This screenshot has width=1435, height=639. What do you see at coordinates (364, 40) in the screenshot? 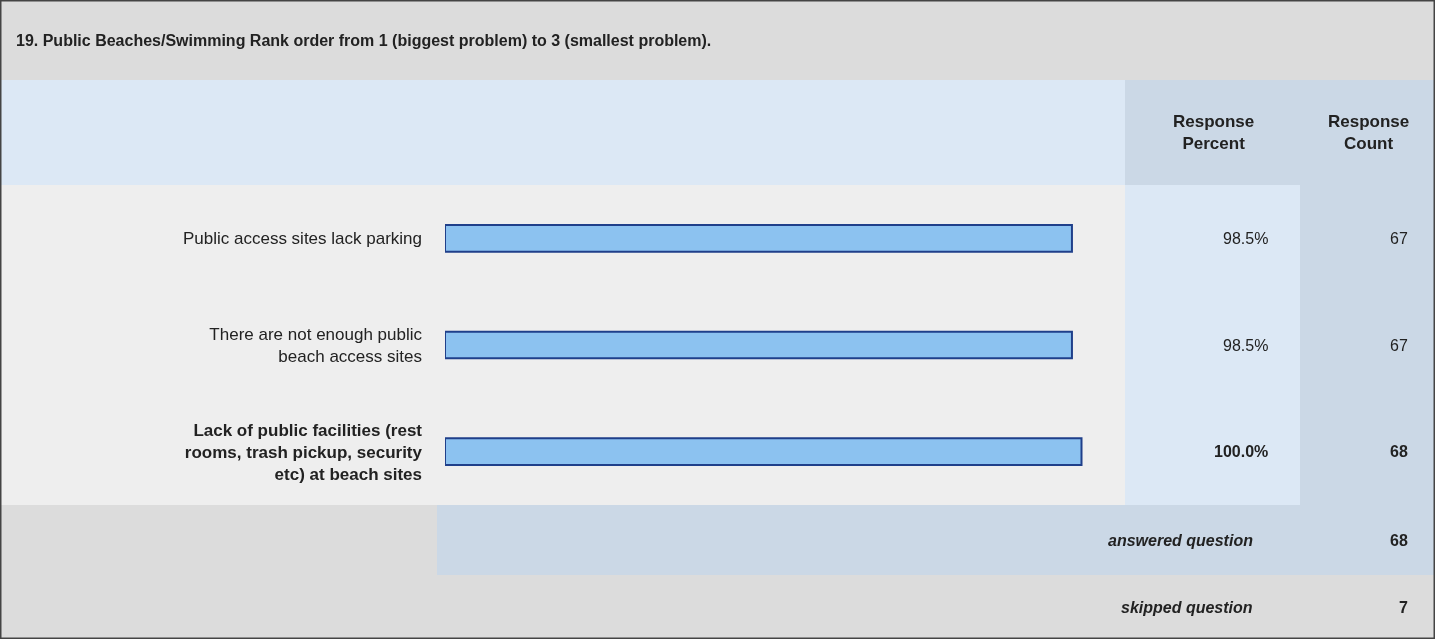
I see `chart-title: 19. Public Beaches/Swimming Rank order from 1 (biggest problem) to 3 (smallest problem).` at bounding box center [364, 40].